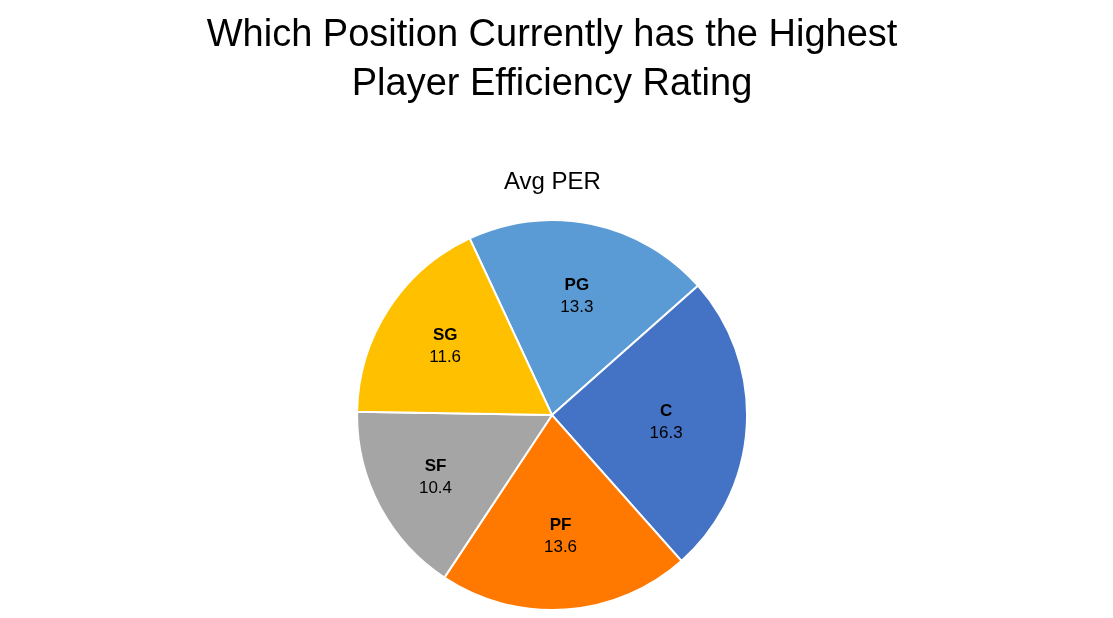 This screenshot has height=618, width=1113. What do you see at coordinates (445, 335) in the screenshot?
I see `slice-label: SG` at bounding box center [445, 335].